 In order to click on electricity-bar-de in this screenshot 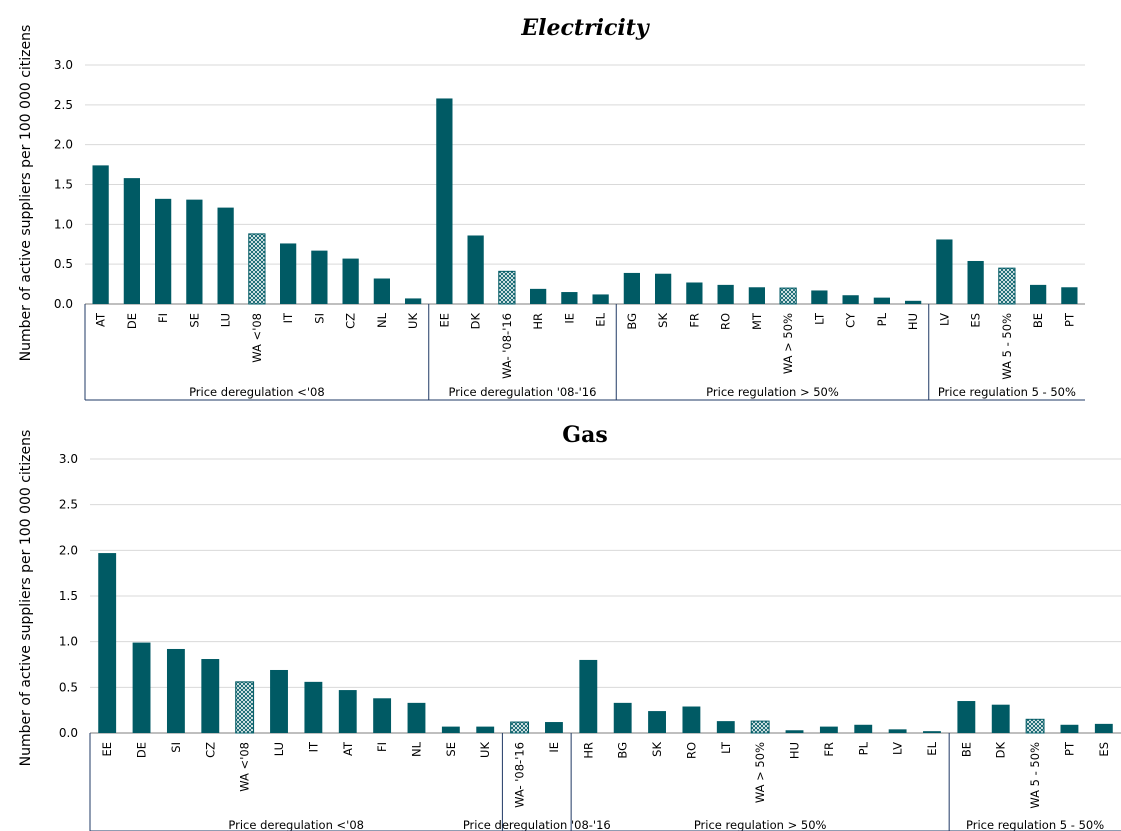, I will do `click(131, 241)`.